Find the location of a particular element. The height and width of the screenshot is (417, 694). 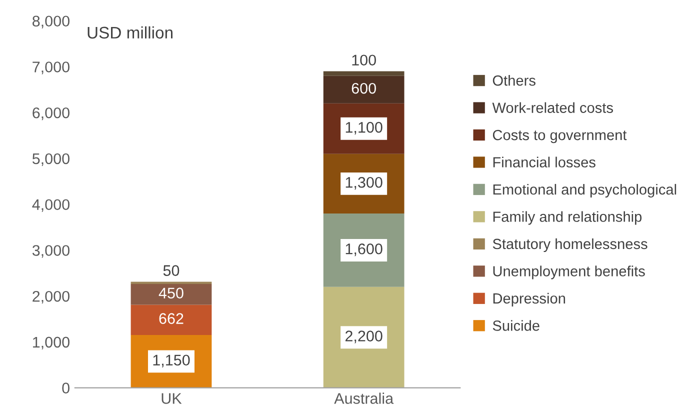

data-label: 50 is located at coordinates (171, 270).